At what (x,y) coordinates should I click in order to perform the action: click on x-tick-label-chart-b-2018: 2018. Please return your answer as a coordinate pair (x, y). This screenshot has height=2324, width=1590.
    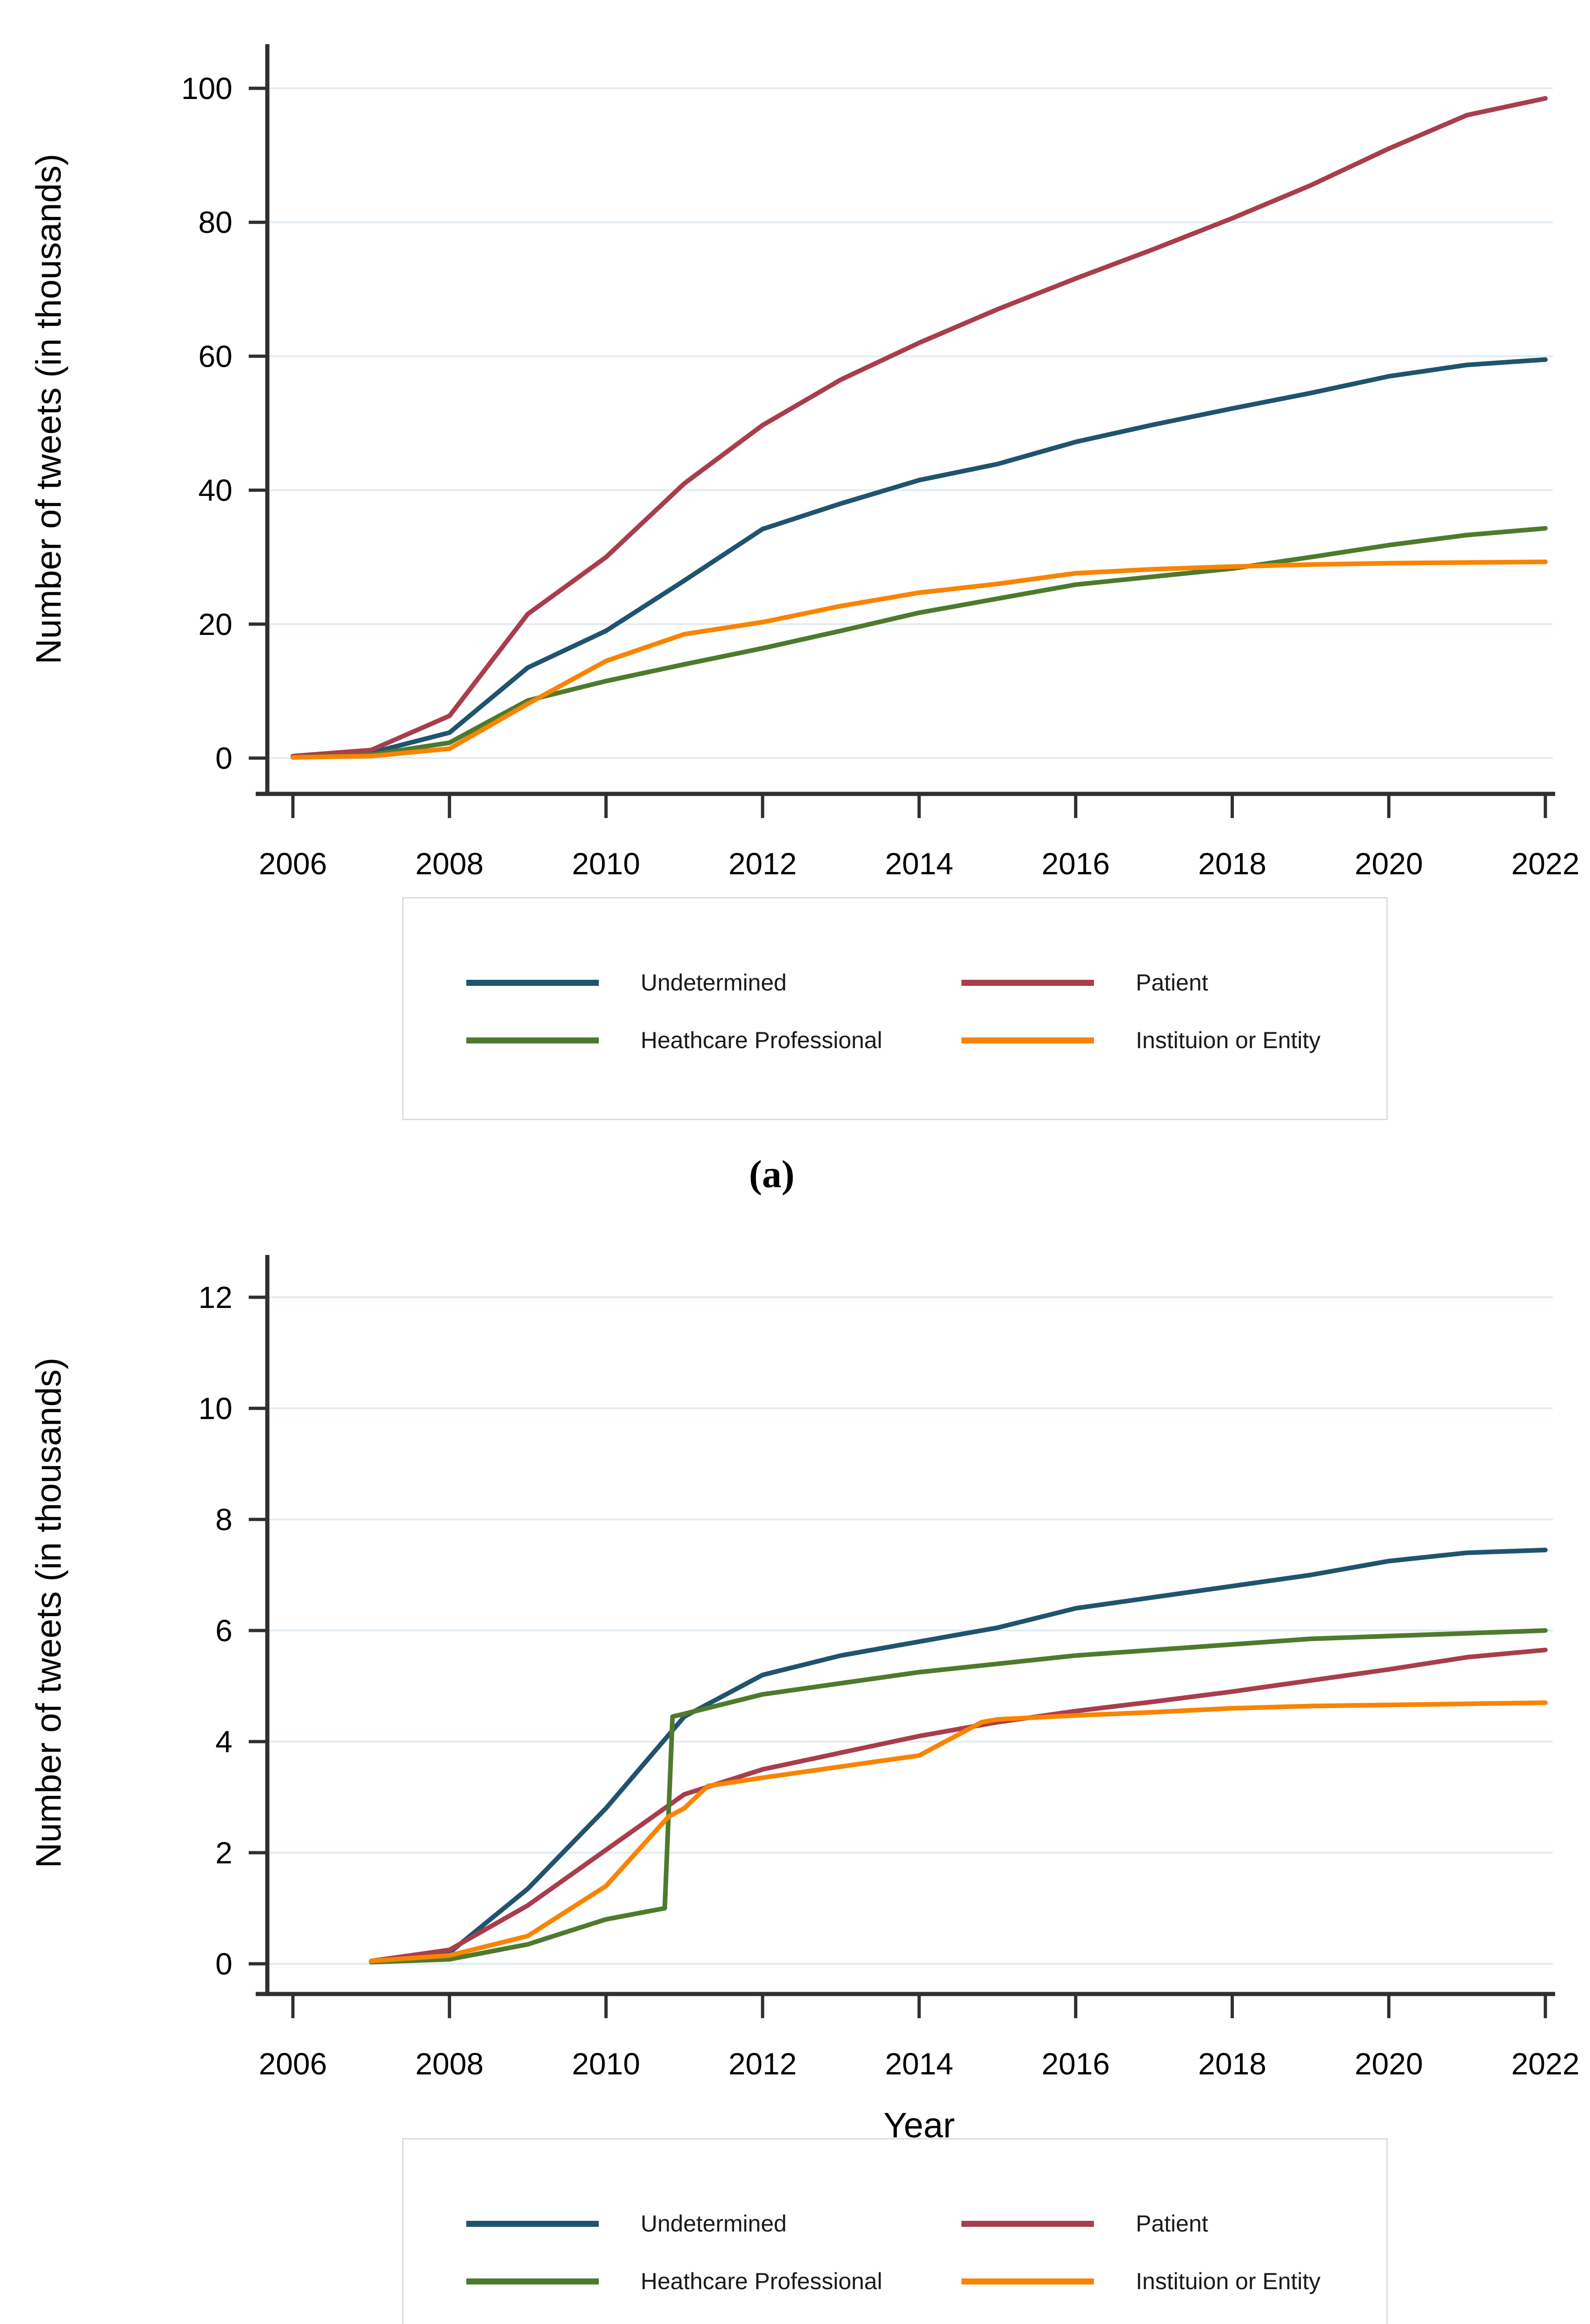
    Looking at the image, I should click on (1232, 2064).